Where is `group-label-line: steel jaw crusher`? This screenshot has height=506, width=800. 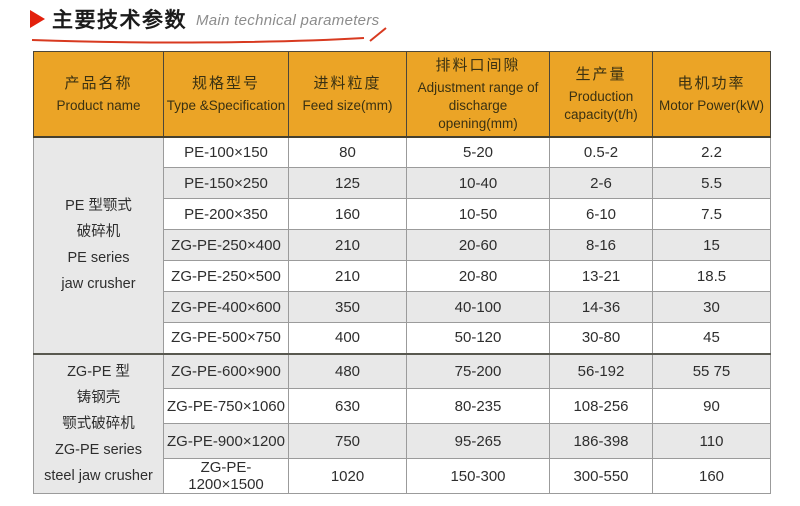 group-label-line: steel jaw crusher is located at coordinates (98, 476).